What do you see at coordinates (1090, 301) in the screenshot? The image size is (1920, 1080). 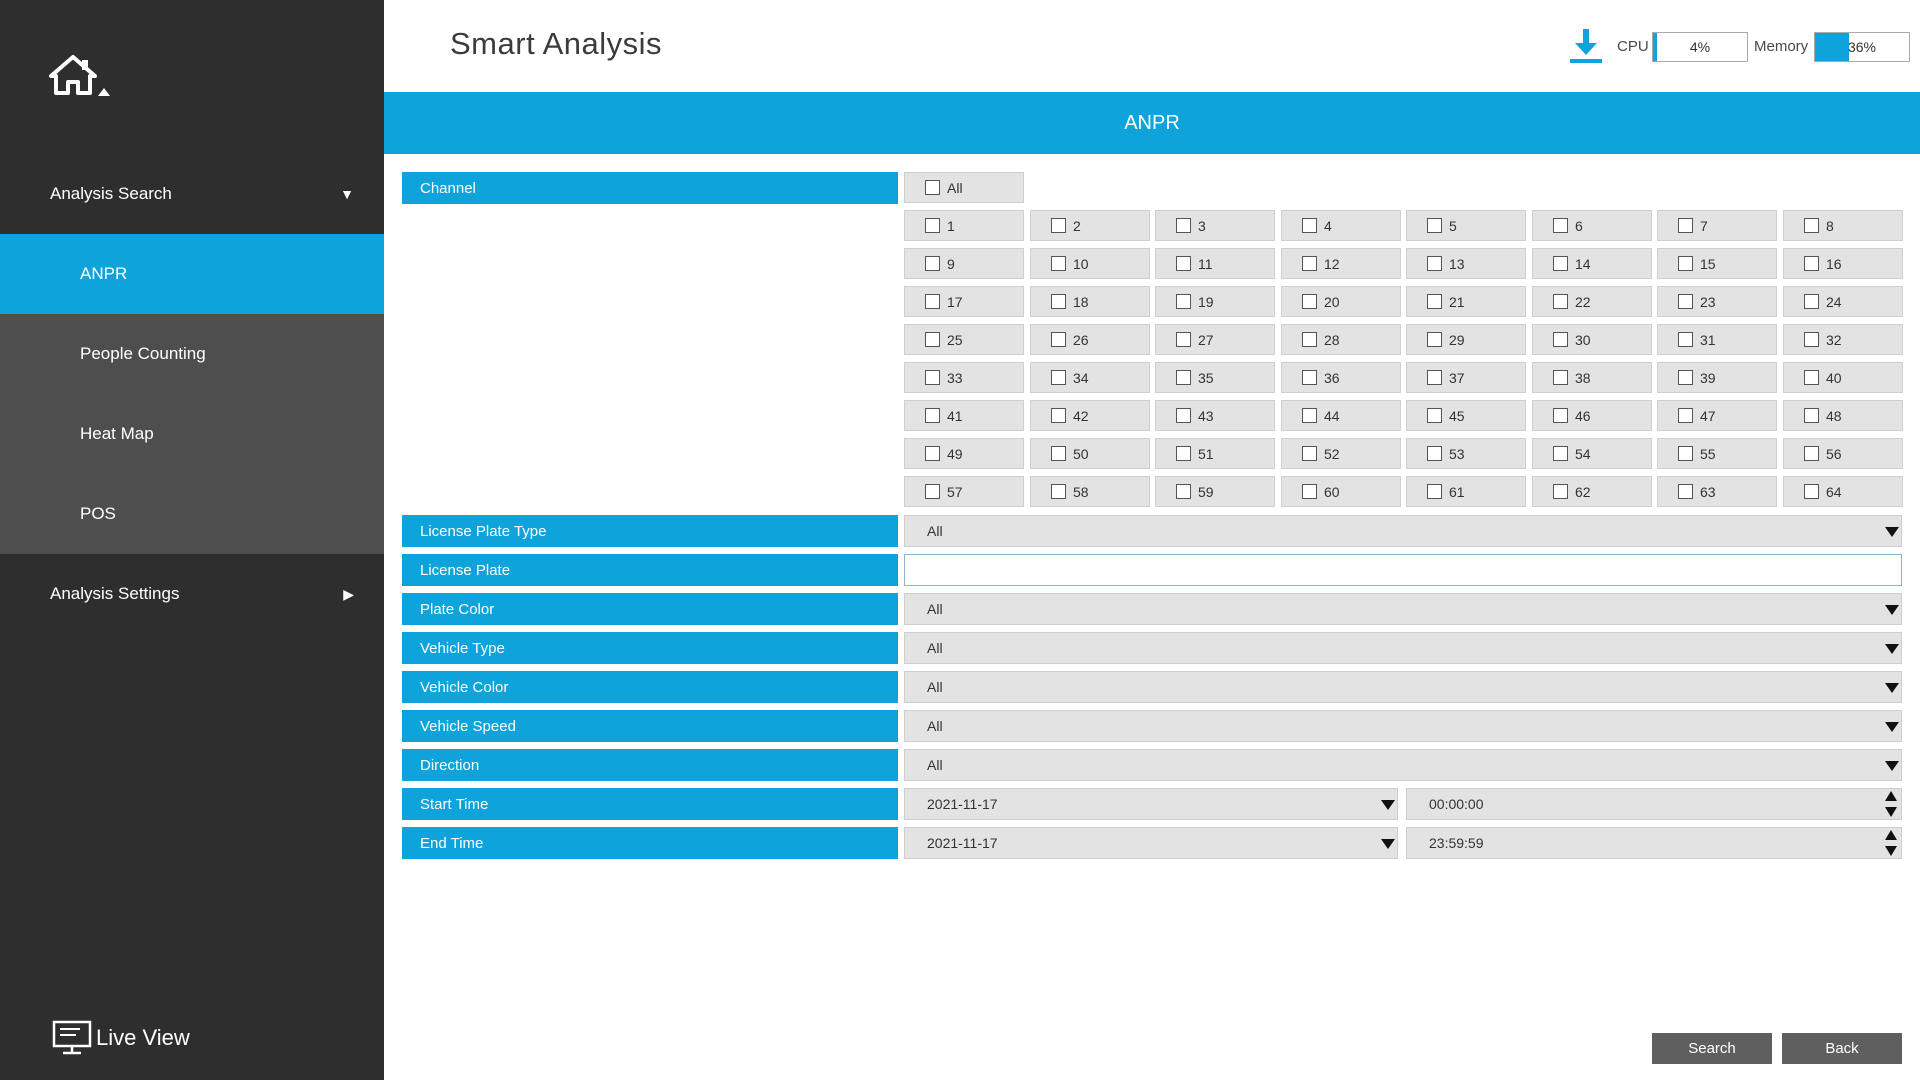 I see `channel-checkbox: 18` at bounding box center [1090, 301].